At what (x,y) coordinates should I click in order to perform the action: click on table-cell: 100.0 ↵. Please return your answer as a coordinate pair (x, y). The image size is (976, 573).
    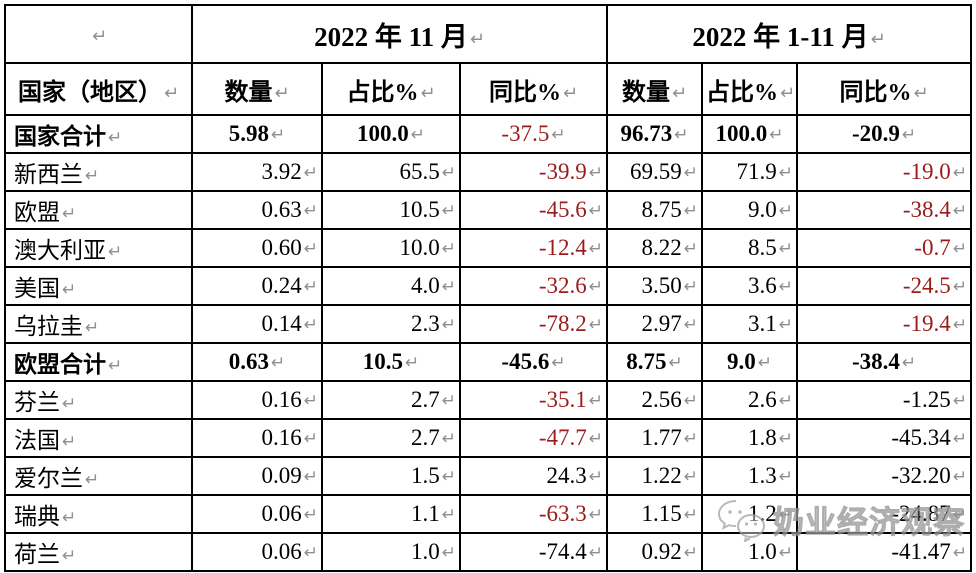
    Looking at the image, I should click on (750, 134).